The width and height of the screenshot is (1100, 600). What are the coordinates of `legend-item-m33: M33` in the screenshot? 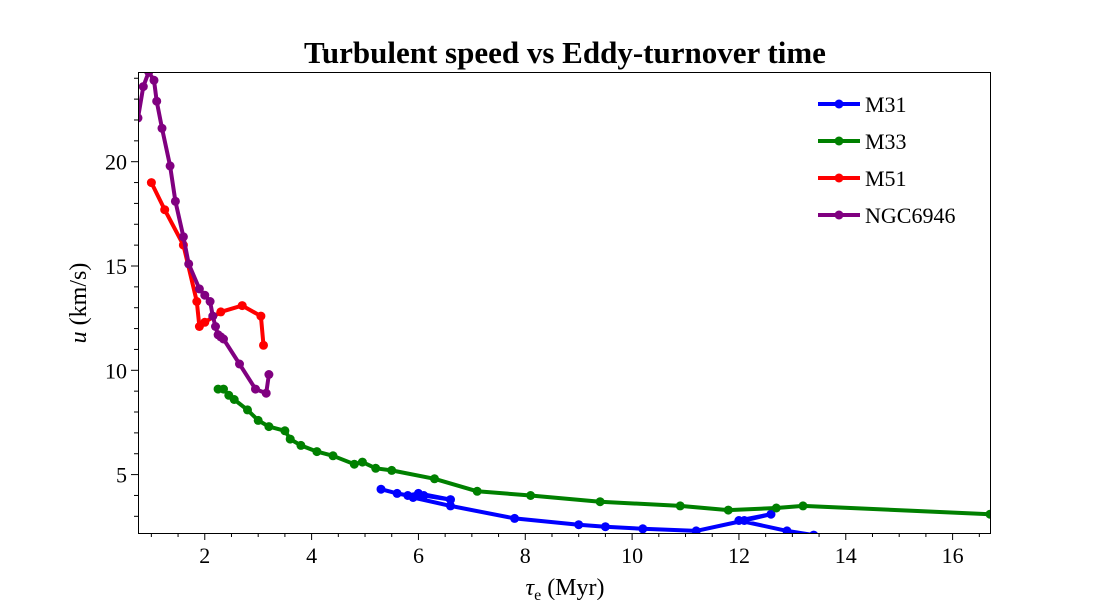 It's located at (862, 141).